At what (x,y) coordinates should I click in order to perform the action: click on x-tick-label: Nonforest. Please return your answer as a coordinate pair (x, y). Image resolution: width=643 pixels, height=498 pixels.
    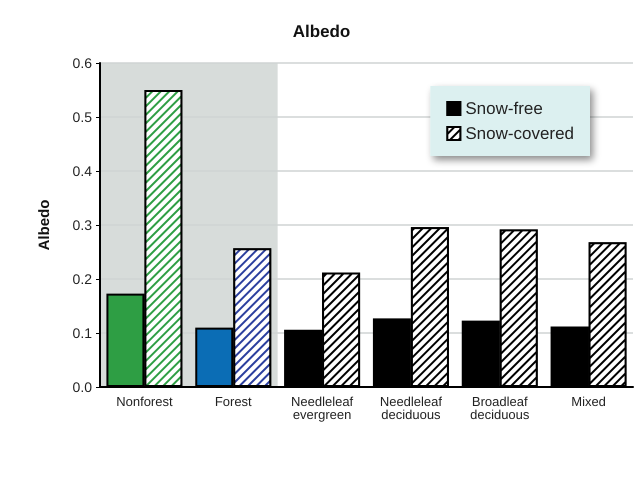
    Looking at the image, I should click on (144, 401).